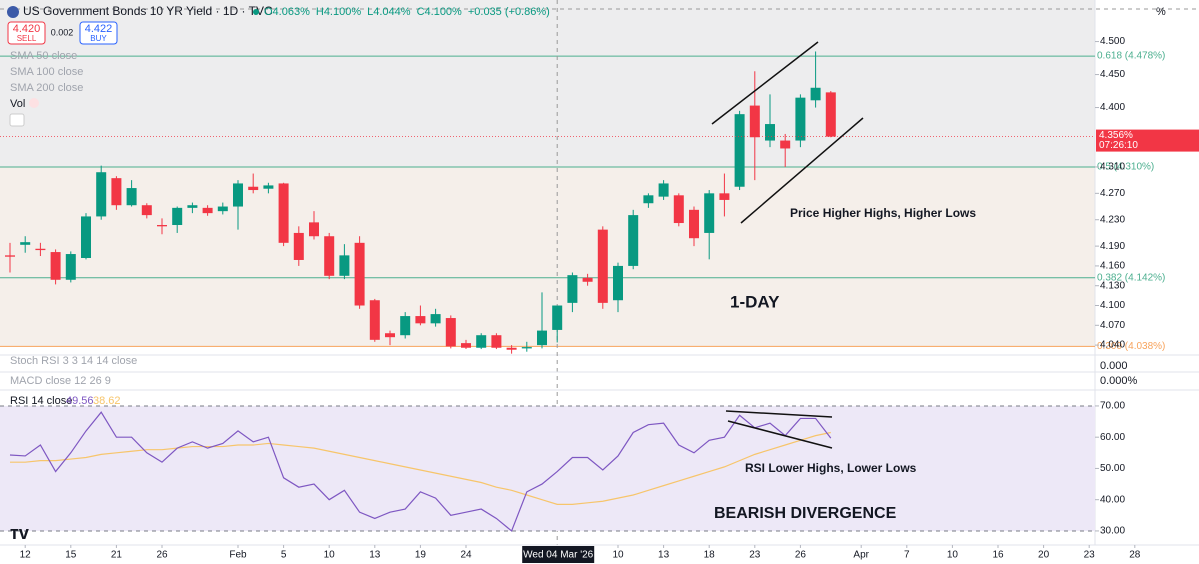 The height and width of the screenshot is (564, 1199). What do you see at coordinates (883, 213) in the screenshot?
I see `annotation: Price Higher Highs, Higher Lows` at bounding box center [883, 213].